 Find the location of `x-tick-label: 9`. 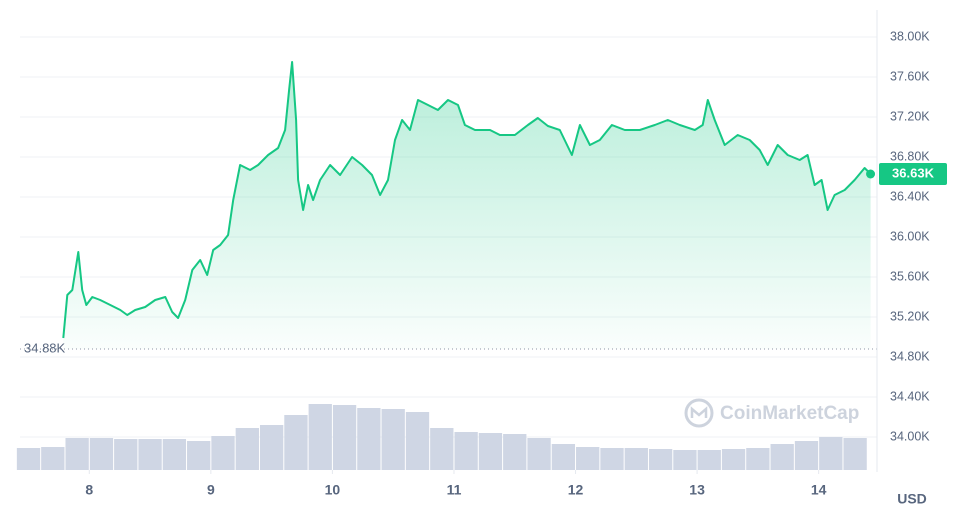

x-tick-label: 9 is located at coordinates (211, 490).